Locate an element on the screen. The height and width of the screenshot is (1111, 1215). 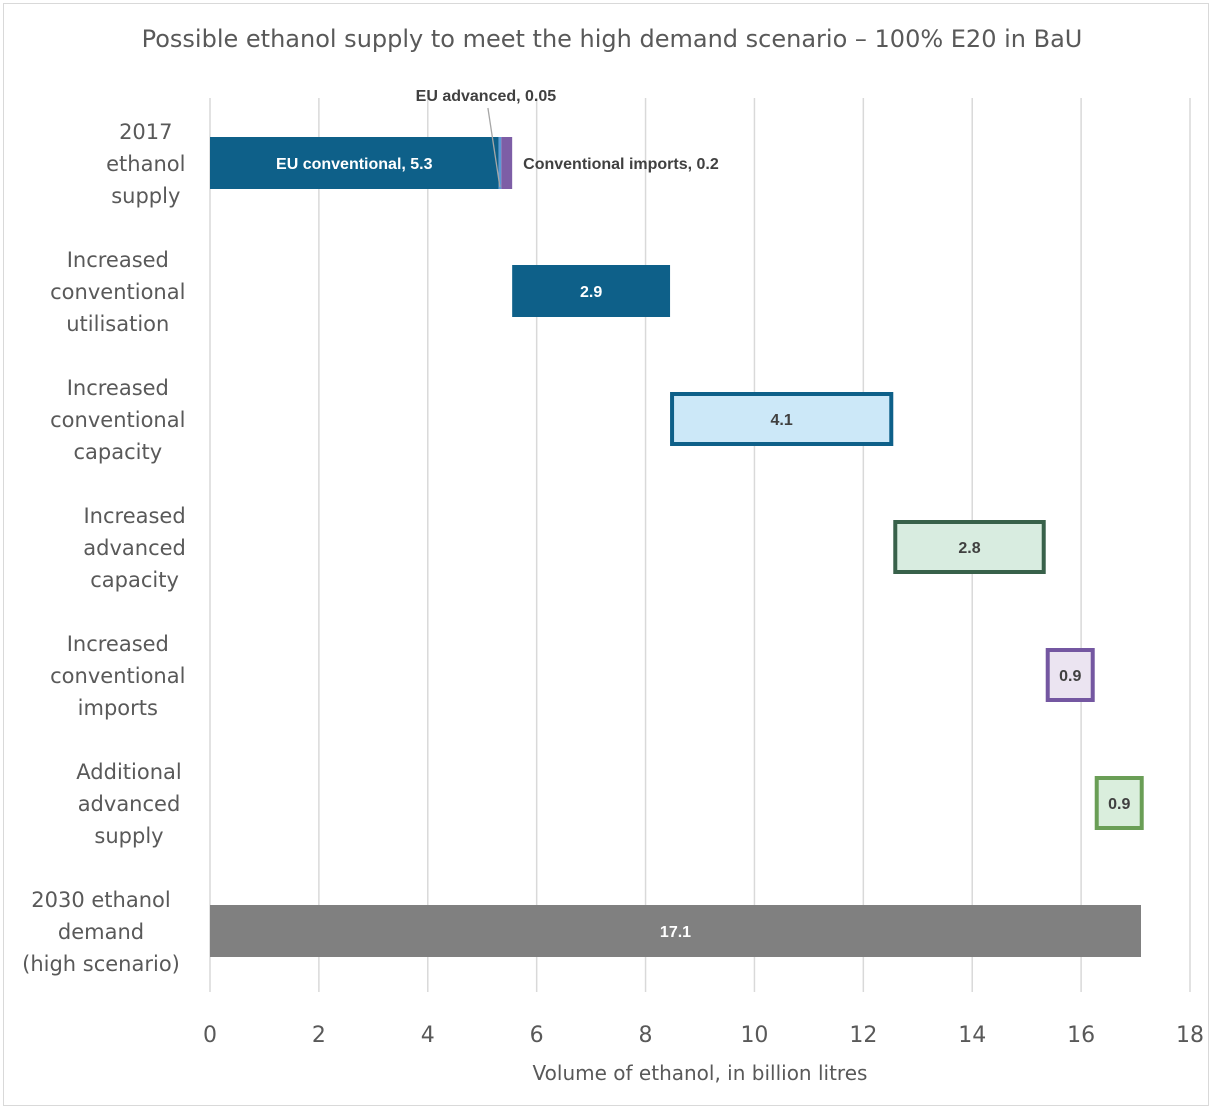
data-label-1: EU advanced, 0.05 is located at coordinates (486, 96).